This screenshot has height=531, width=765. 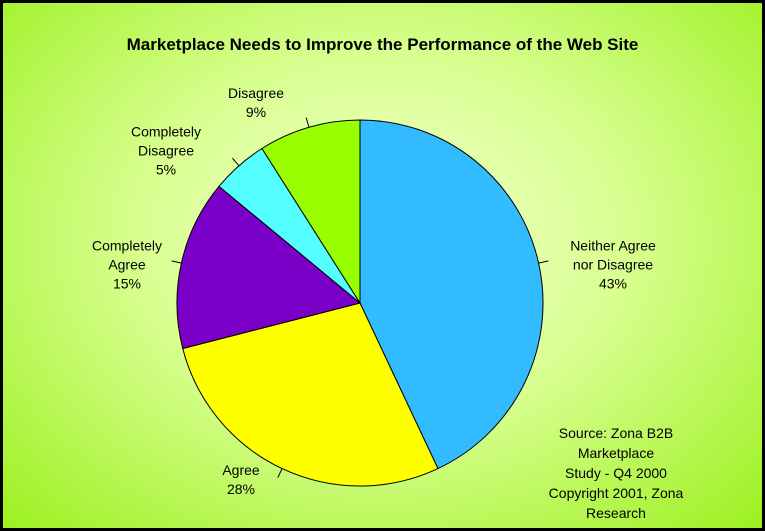 What do you see at coordinates (166, 169) in the screenshot?
I see `value-label: 5%` at bounding box center [166, 169].